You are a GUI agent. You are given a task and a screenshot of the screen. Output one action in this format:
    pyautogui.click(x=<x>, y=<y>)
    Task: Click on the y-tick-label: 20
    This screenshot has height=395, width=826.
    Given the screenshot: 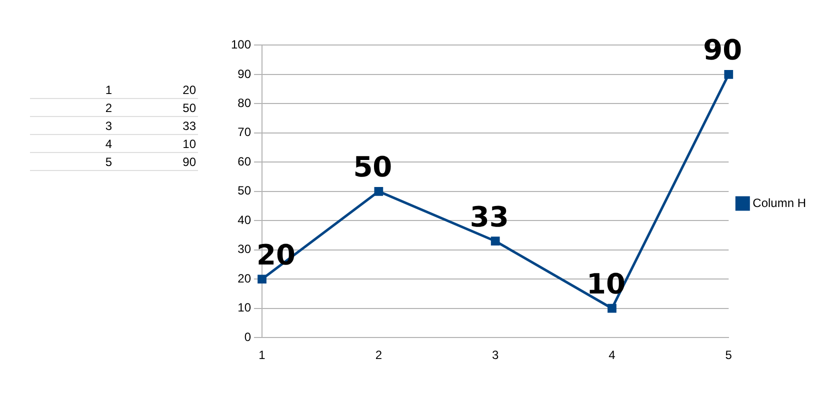 What is the action you would take?
    pyautogui.click(x=245, y=278)
    